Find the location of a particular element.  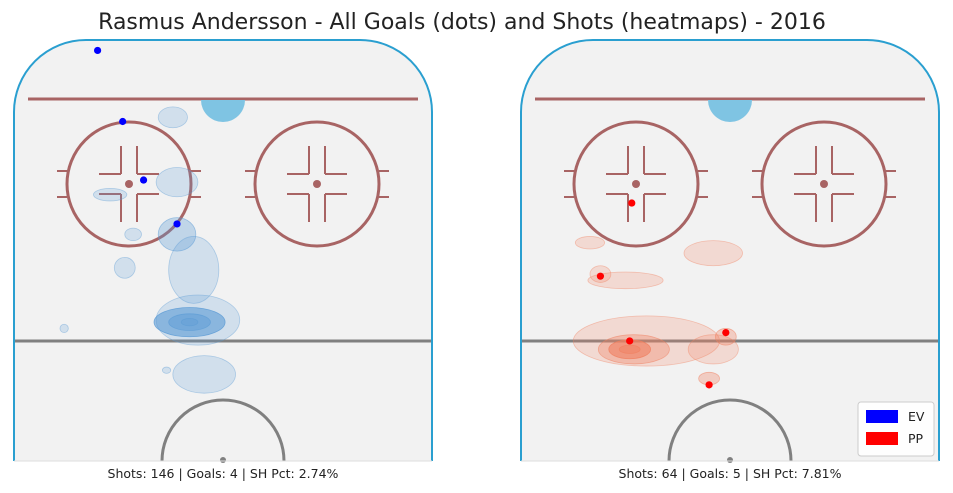

panel-caption: Shots: 64 | Goals: 5 | SH Pct: 7.81% is located at coordinates (730, 473).